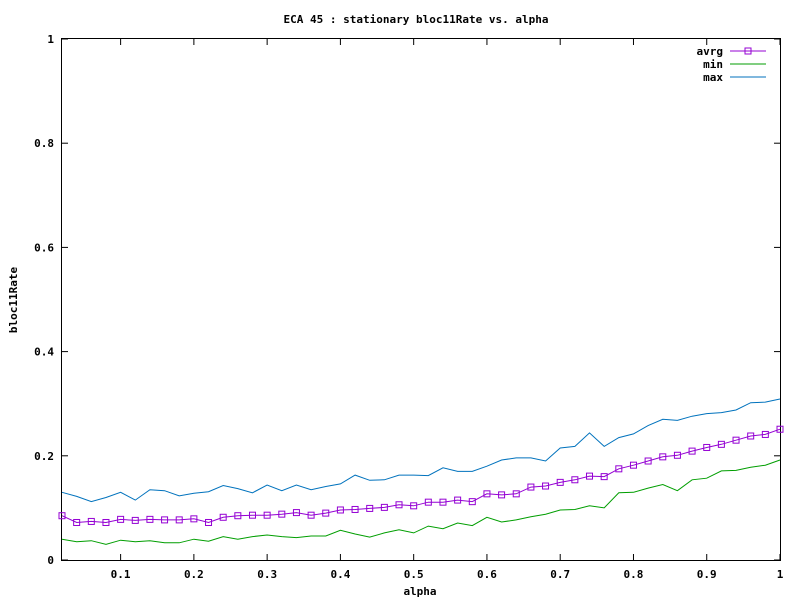  Describe the element at coordinates (710, 51) in the screenshot. I see `legend-label-avrg: avrg` at that location.